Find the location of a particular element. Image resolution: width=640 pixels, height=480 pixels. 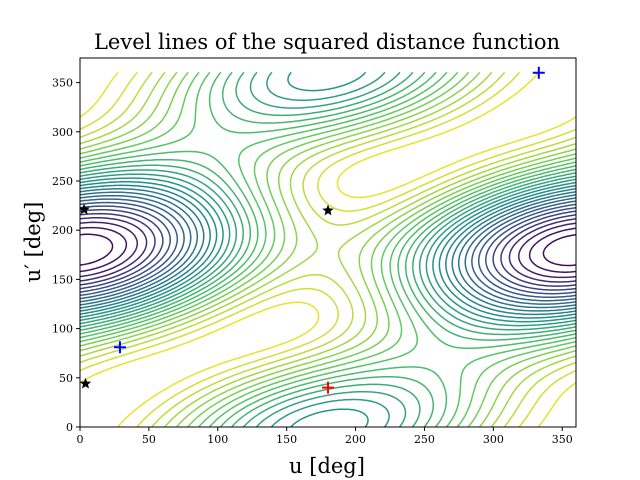

y-tick-label: 200 is located at coordinates (62, 230).